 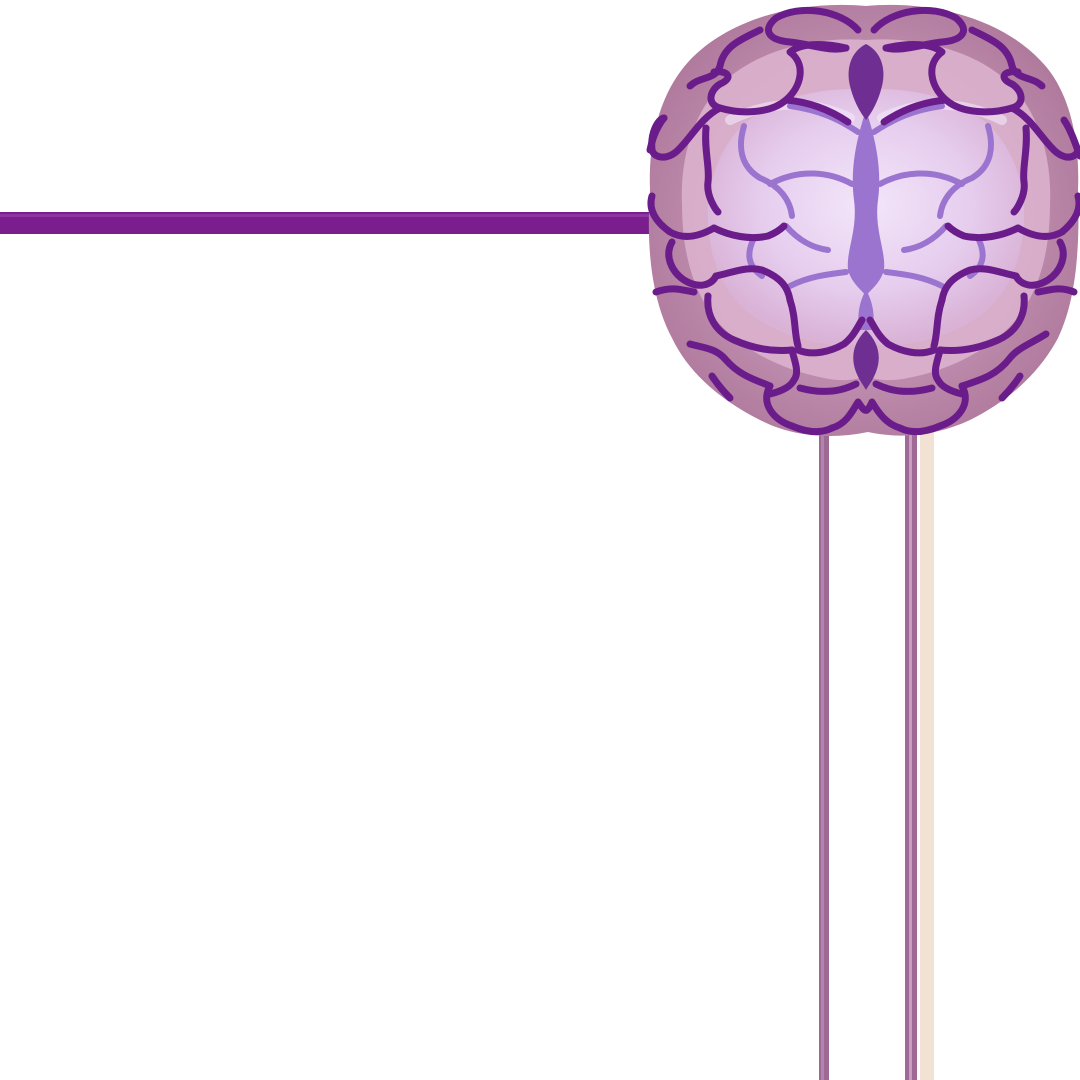 I want to click on horizontal-bar, so click(x=325, y=223).